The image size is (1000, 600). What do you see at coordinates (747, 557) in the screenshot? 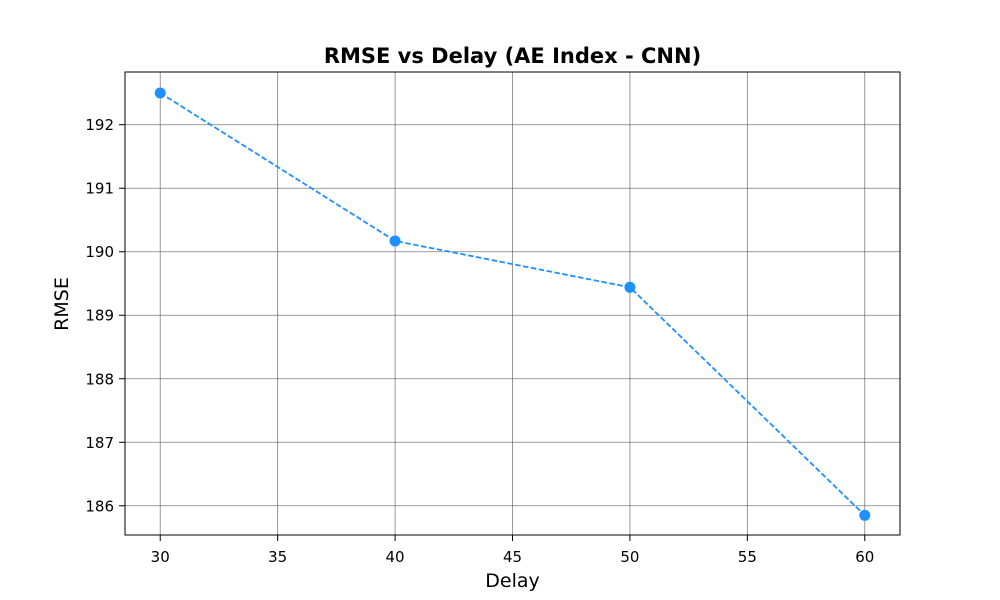
I see `x-tick-label: 55` at bounding box center [747, 557].